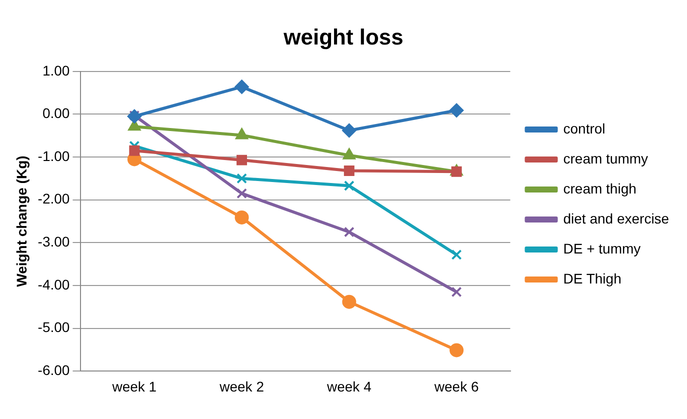 Image resolution: width=687 pixels, height=419 pixels. I want to click on legend-label: cream tummy, so click(605, 158).